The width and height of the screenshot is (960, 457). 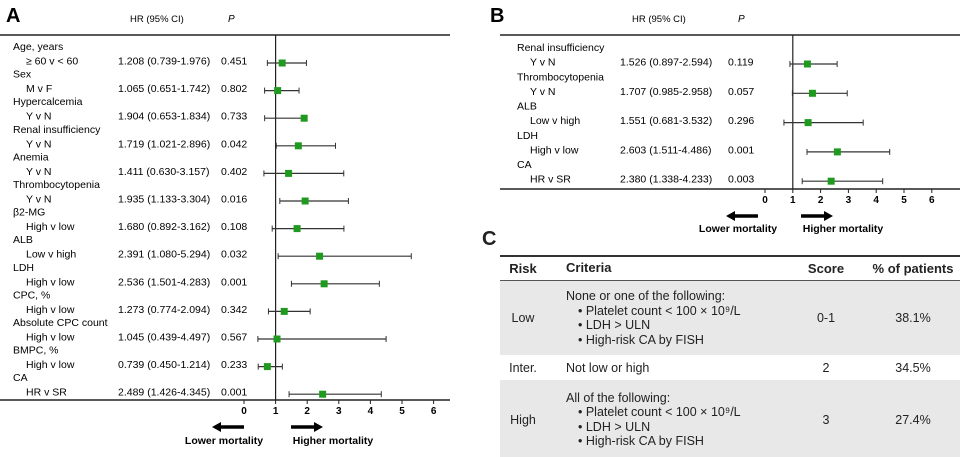 I want to click on row-p-value: 0.108, so click(x=234, y=227).